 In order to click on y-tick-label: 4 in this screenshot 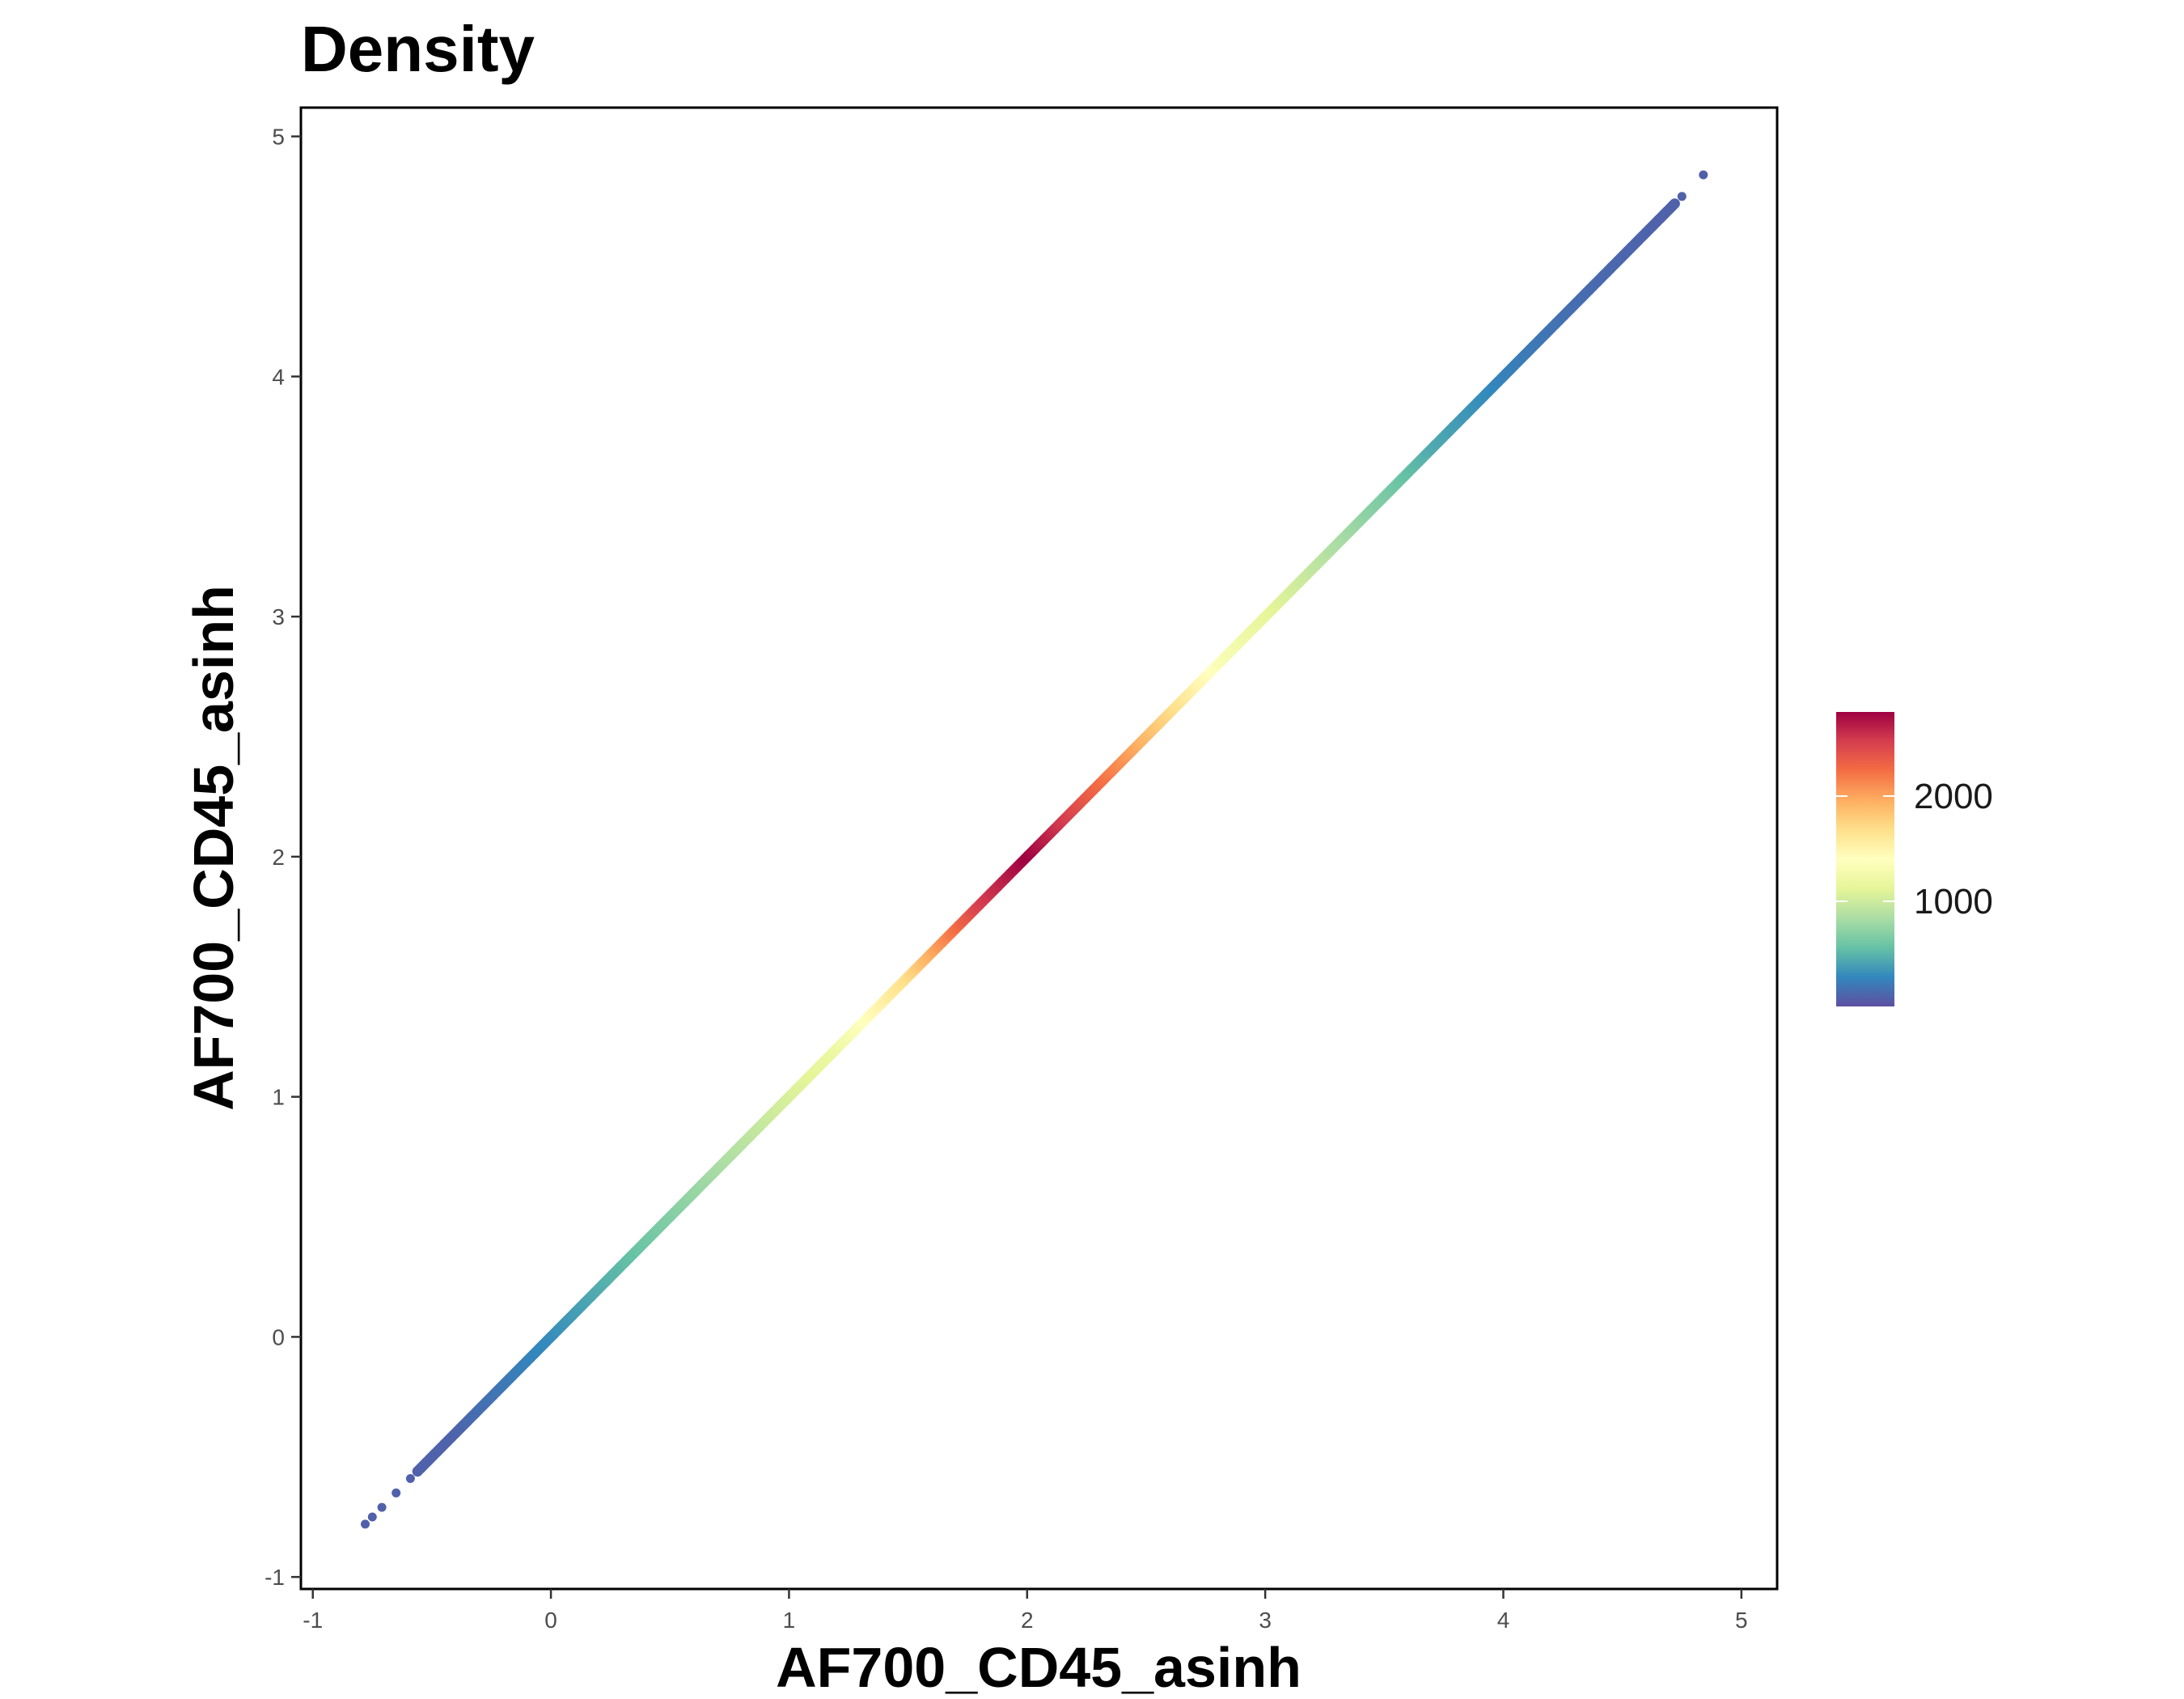, I will do `click(278, 376)`.